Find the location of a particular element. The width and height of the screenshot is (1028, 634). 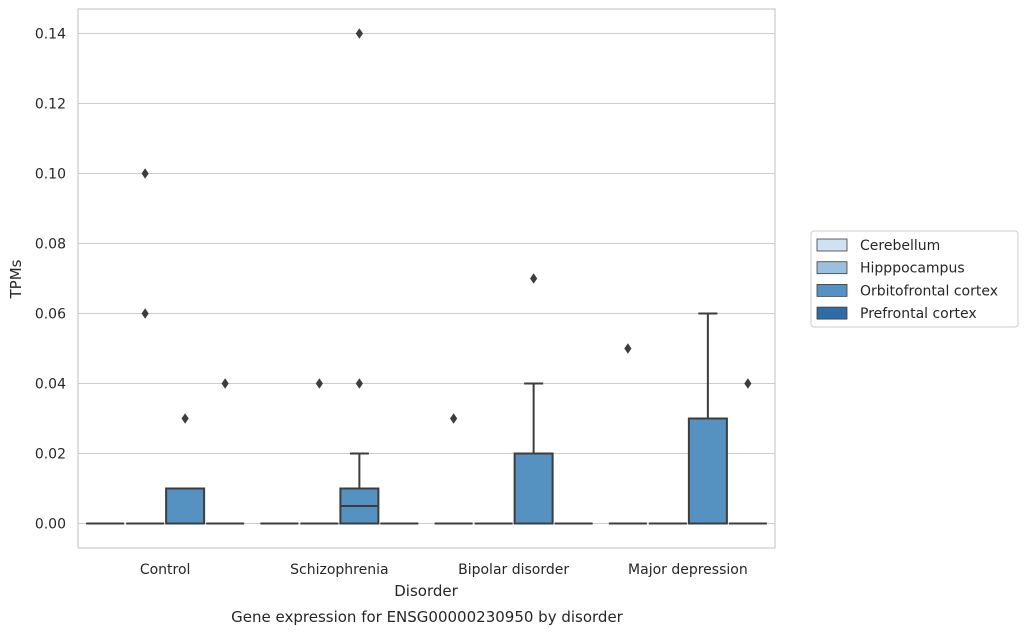

y-tick-label: 0.08 is located at coordinates (50, 245).